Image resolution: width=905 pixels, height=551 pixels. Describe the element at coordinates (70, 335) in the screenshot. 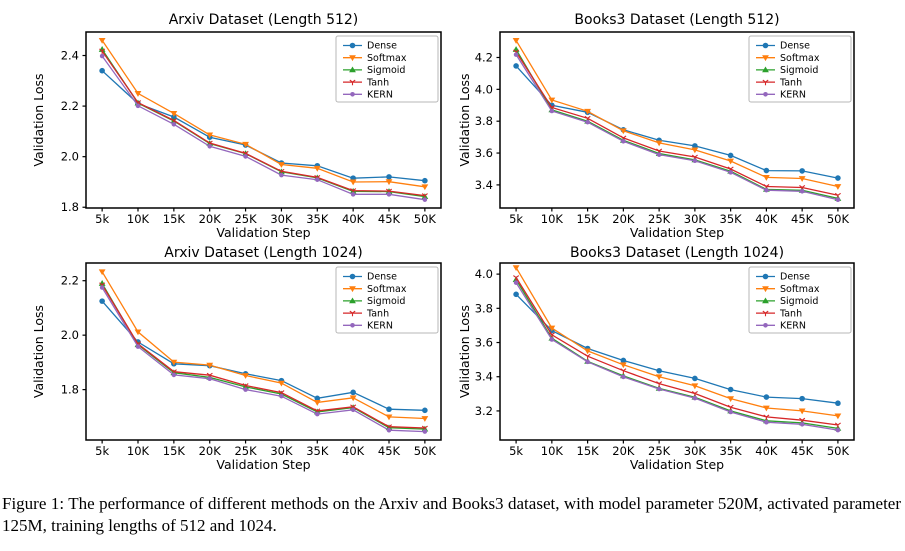

I see `y-tick-label: 2.0` at that location.